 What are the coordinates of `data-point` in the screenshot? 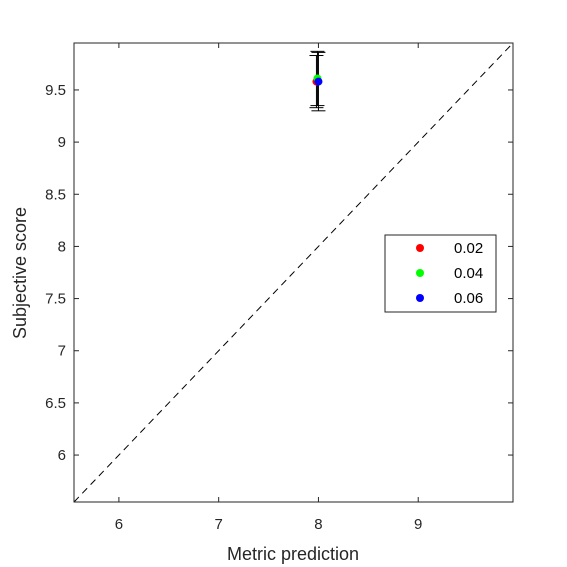 It's located at (318, 81).